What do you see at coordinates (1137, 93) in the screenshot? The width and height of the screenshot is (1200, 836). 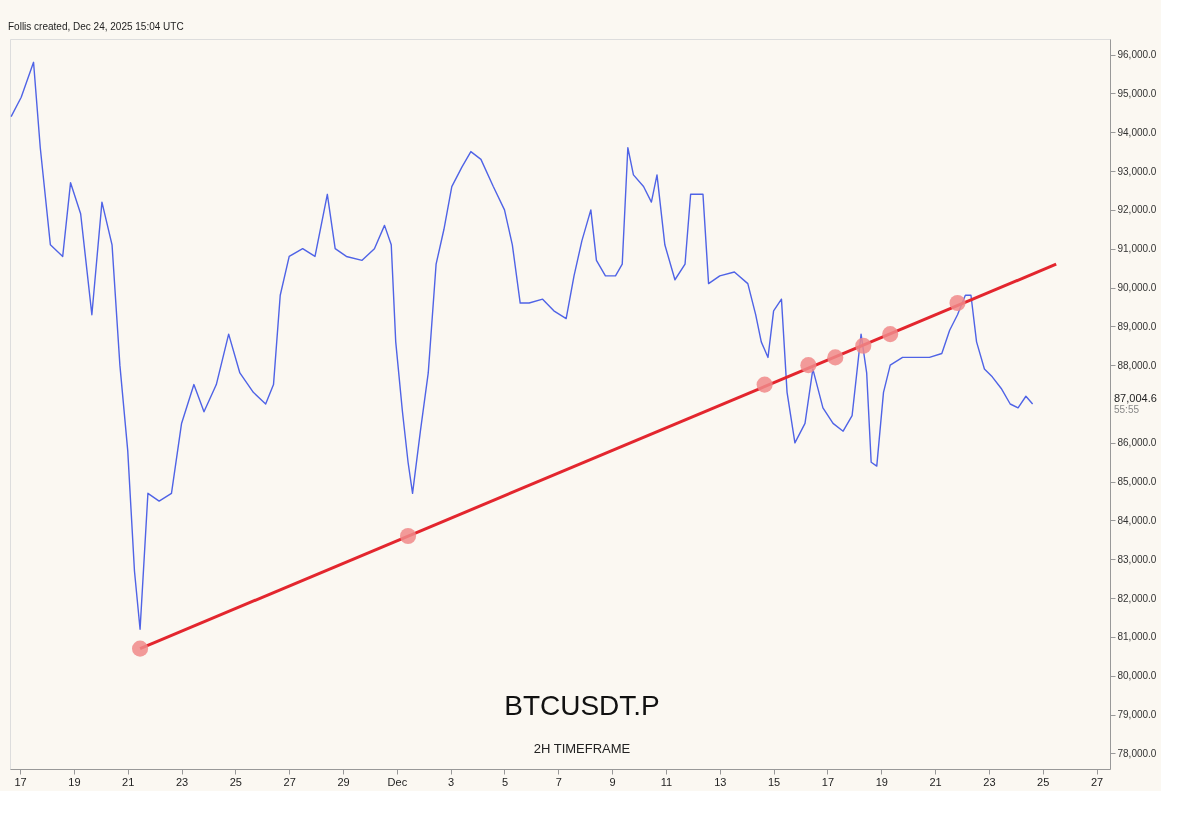 I see `y-tick-label: 95,000.0` at bounding box center [1137, 93].